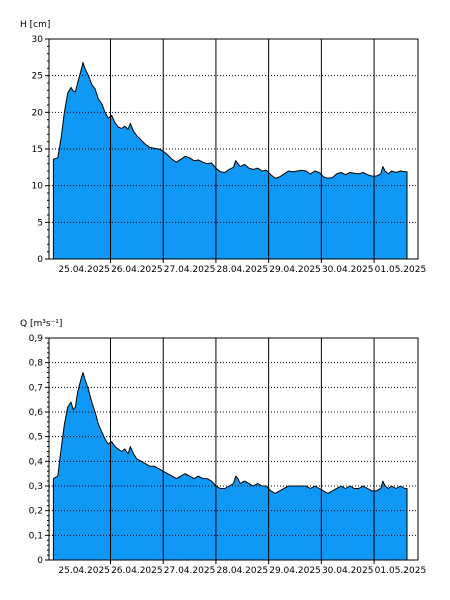 Image resolution: width=450 pixels, height=600 pixels. What do you see at coordinates (36, 487) in the screenshot?
I see `y-tick-label: 0,3` at bounding box center [36, 487].